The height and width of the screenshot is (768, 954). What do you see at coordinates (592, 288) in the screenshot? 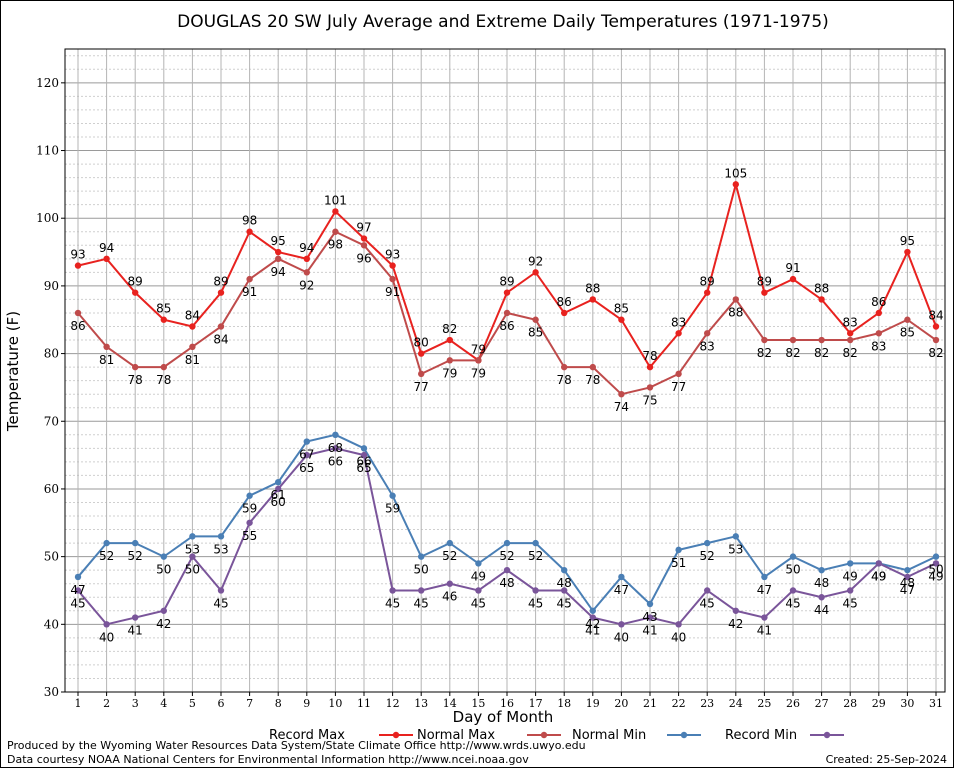
I see `record-max-data-label: 88` at bounding box center [592, 288].